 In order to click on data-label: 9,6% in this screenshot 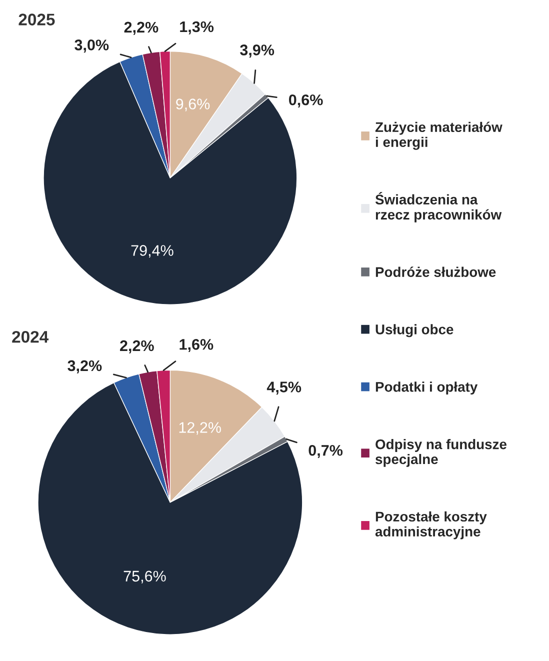, I will do `click(193, 105)`.